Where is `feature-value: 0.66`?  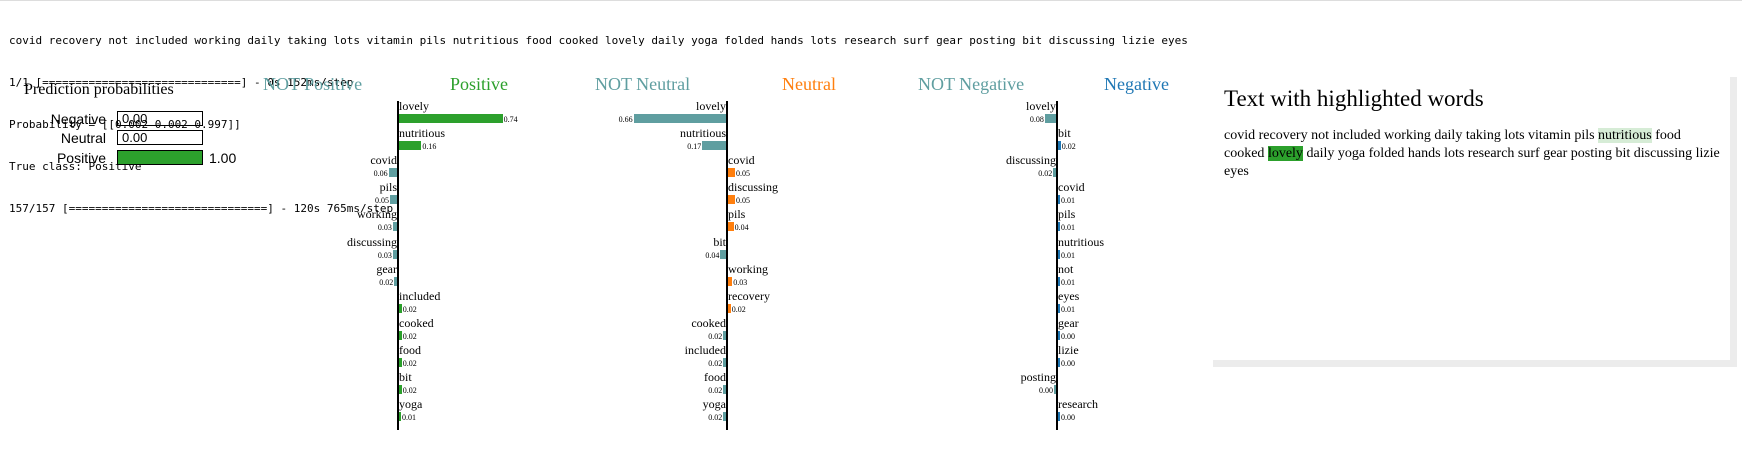 feature-value: 0.66 is located at coordinates (625, 119).